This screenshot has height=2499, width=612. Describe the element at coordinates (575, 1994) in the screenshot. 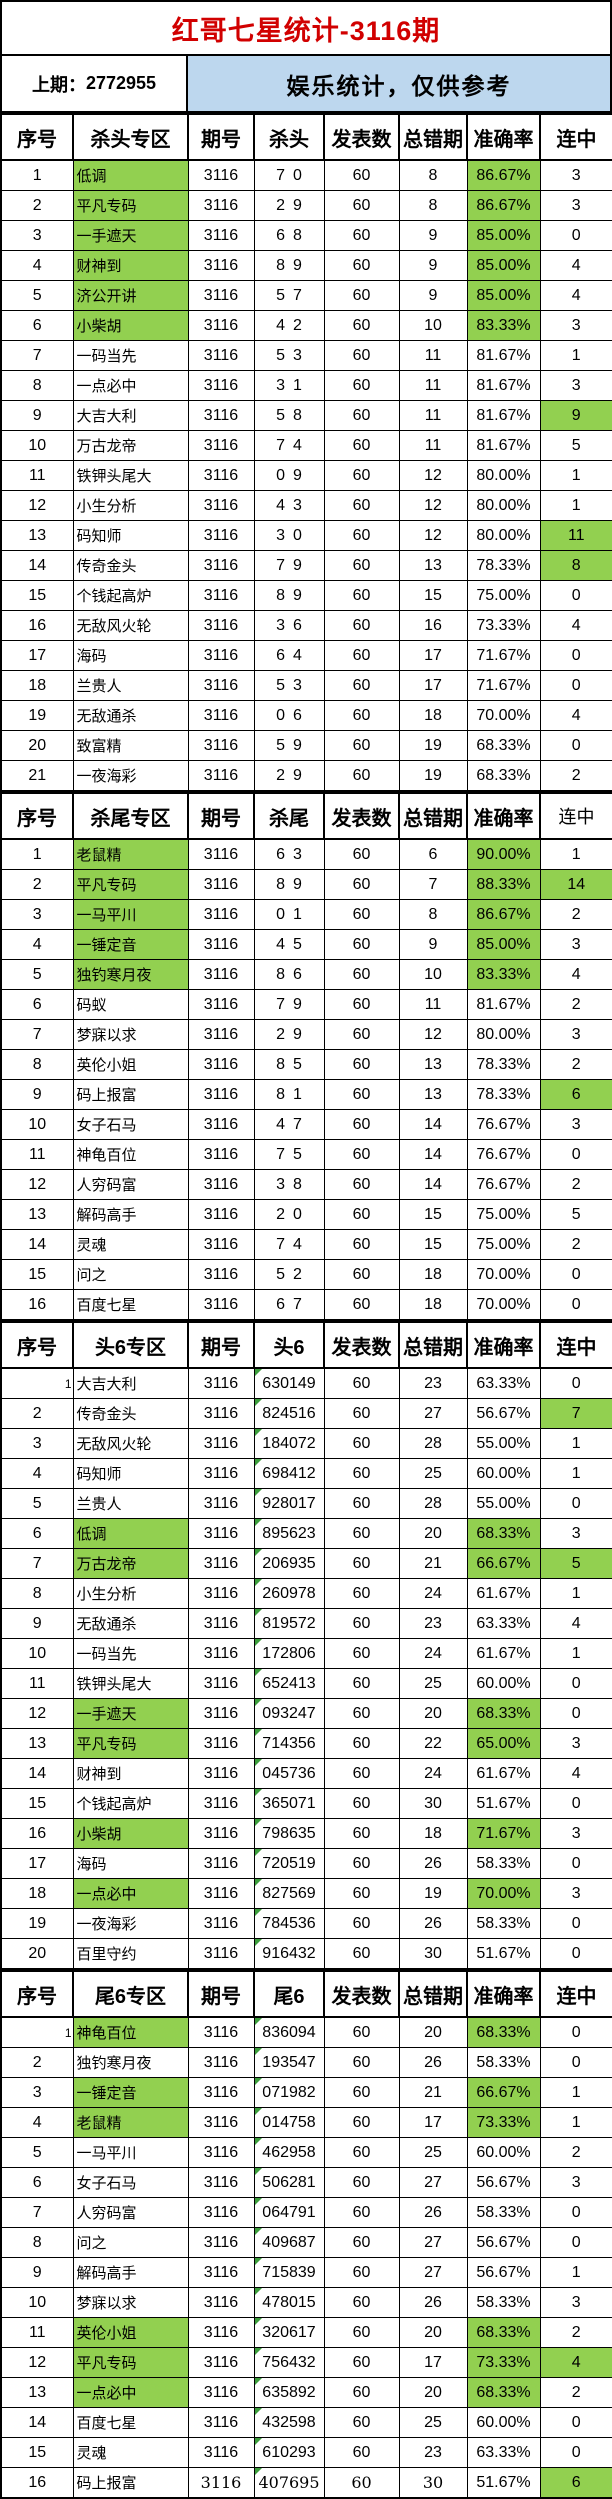

I see `col-header-streak: 连中` at that location.